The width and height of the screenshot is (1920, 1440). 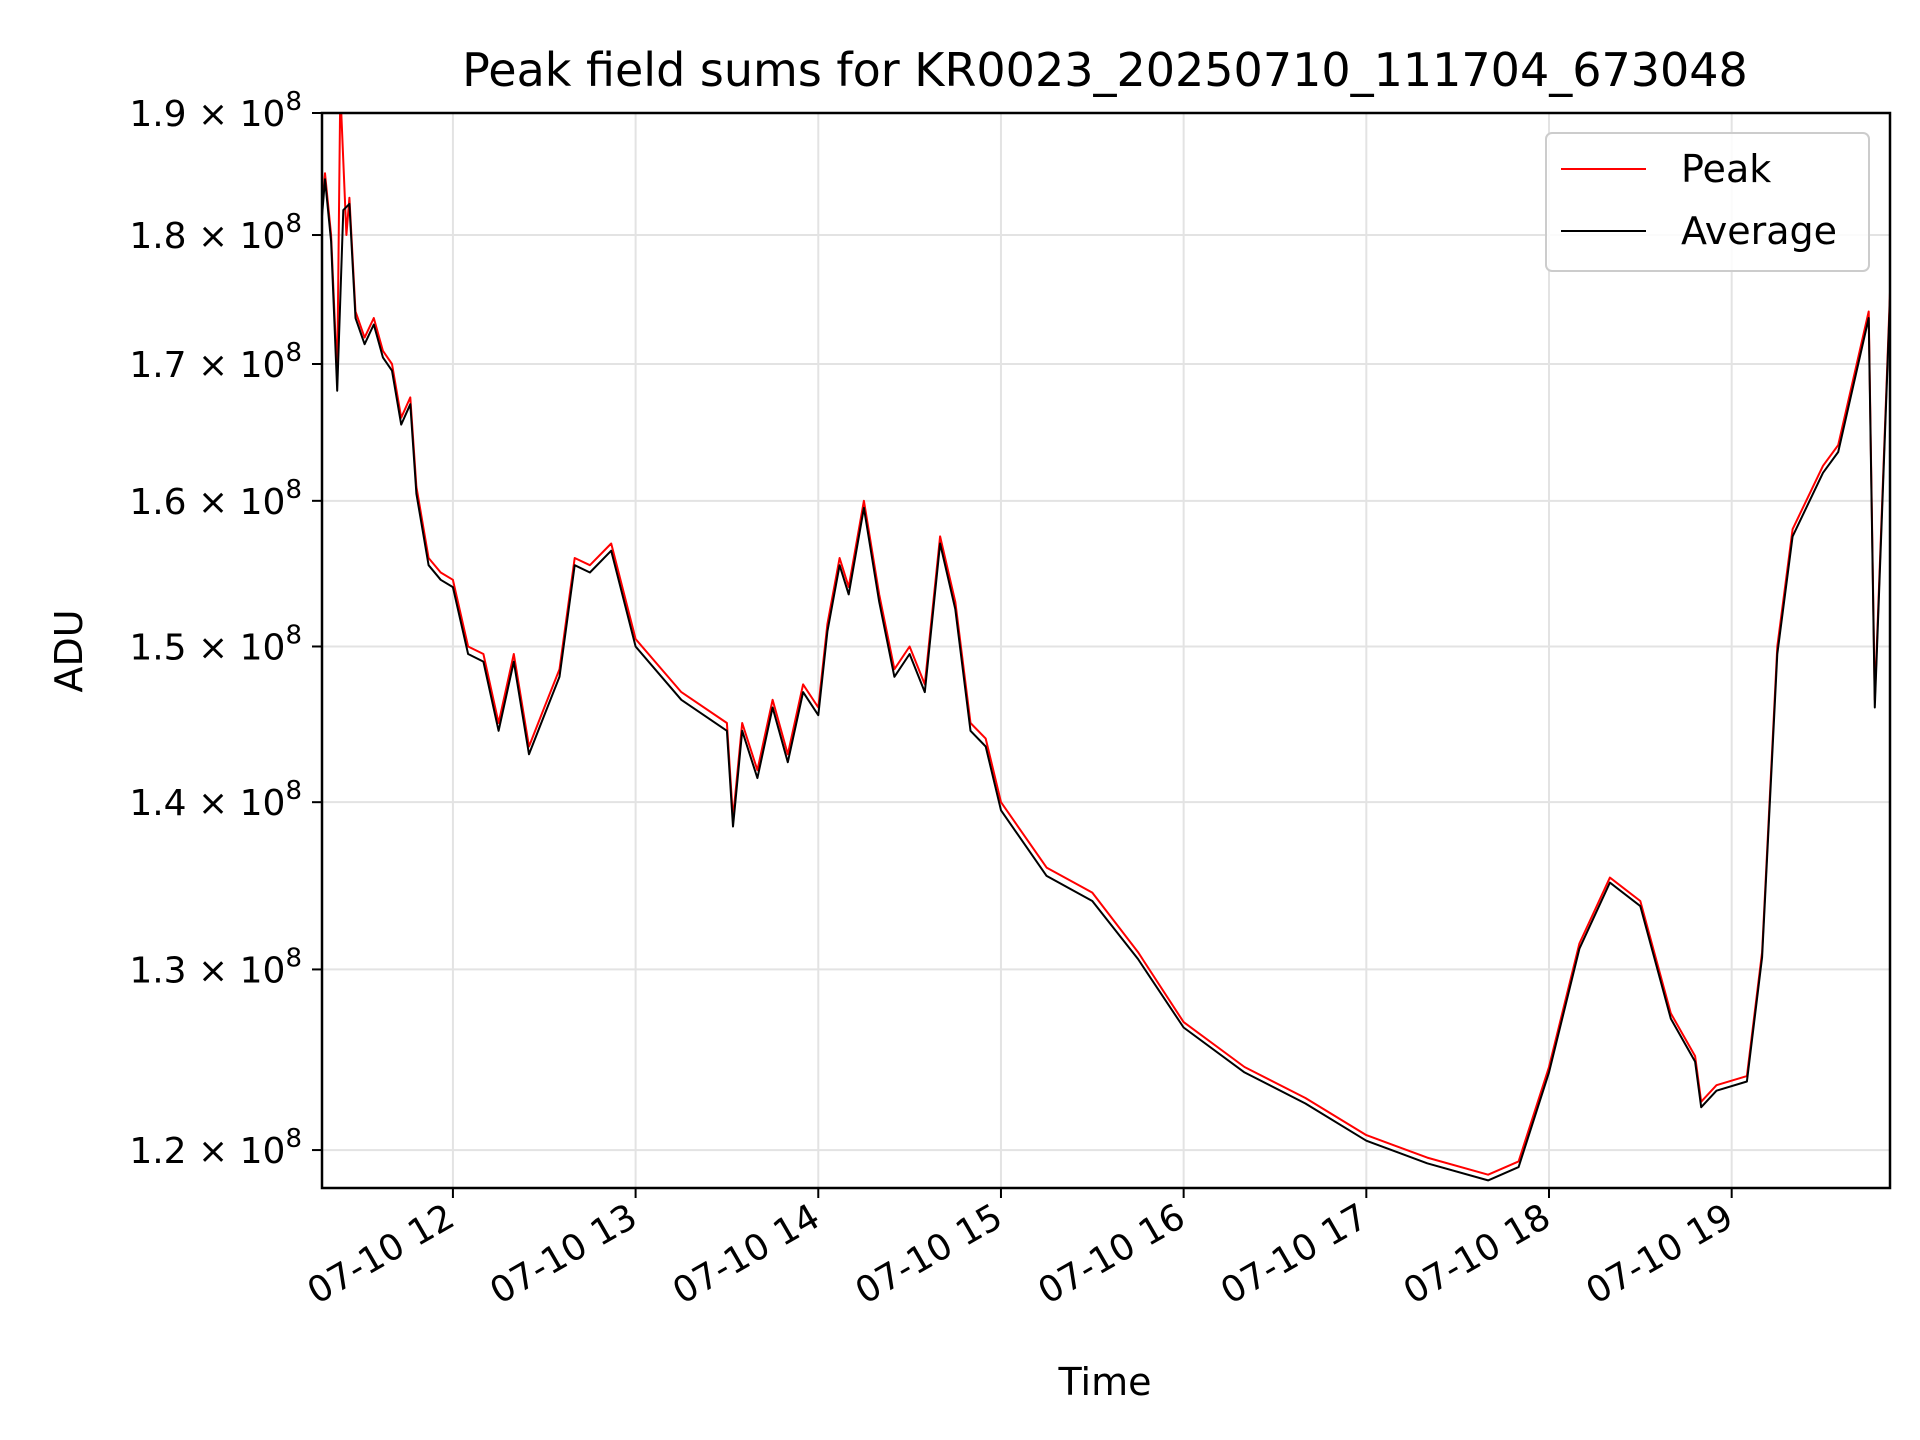 I want to click on x-tick-label: 07-10 17, so click(x=1294, y=1254).